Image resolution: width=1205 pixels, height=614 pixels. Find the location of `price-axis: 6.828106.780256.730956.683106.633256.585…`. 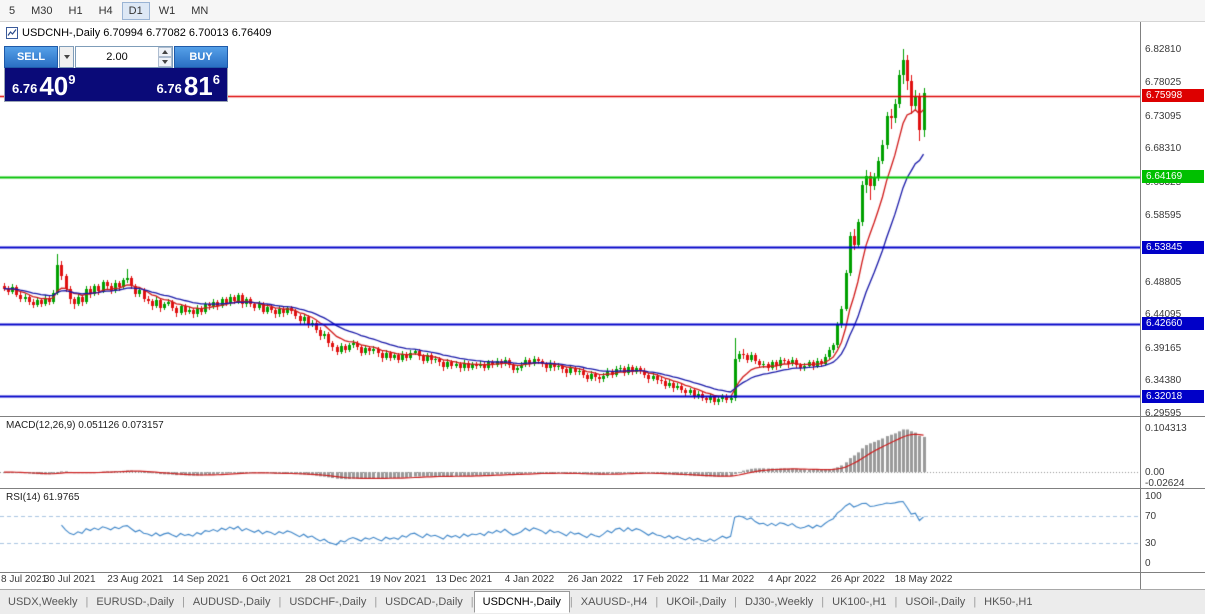

price-axis: 6.828106.780256.730956.683106.633256.585… is located at coordinates (1172, 305).